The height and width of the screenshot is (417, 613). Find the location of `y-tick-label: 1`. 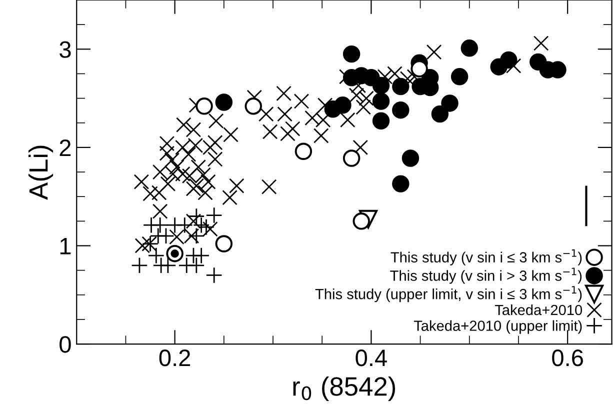

y-tick-label: 1 is located at coordinates (65, 246).